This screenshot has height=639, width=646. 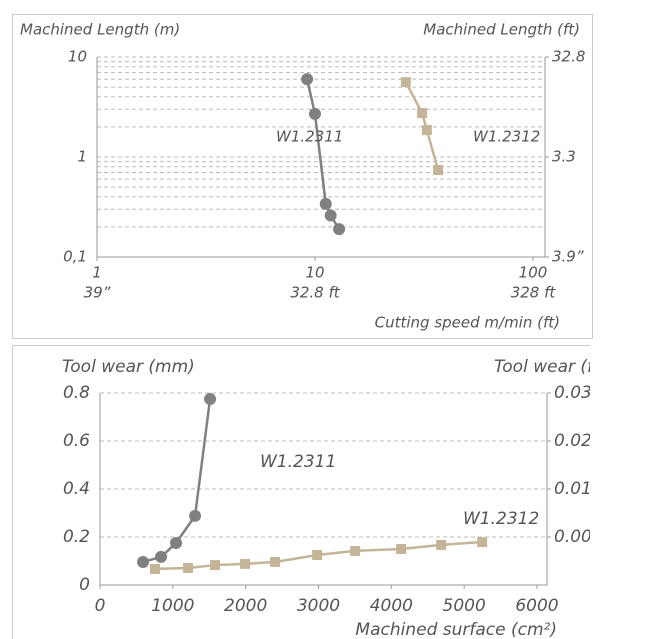 What do you see at coordinates (77, 57) in the screenshot?
I see `y-tick-label: 10` at bounding box center [77, 57].